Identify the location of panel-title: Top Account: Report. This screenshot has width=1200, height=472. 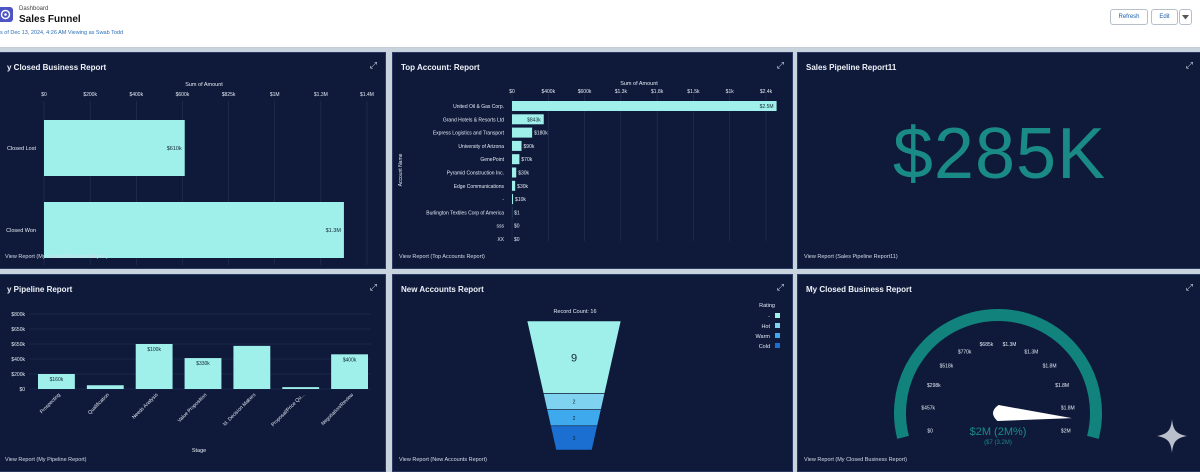
(440, 67).